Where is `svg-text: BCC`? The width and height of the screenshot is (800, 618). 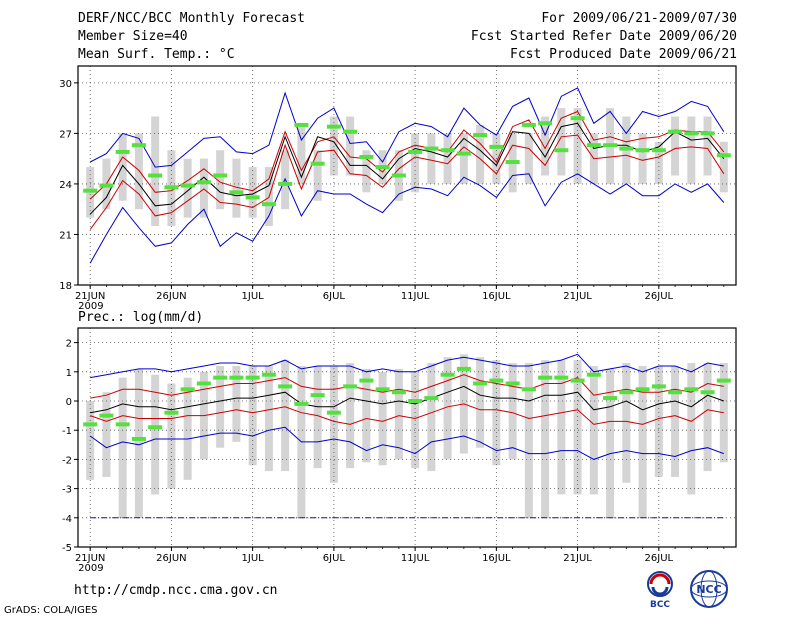
svg-text: BCC is located at coordinates (660, 604).